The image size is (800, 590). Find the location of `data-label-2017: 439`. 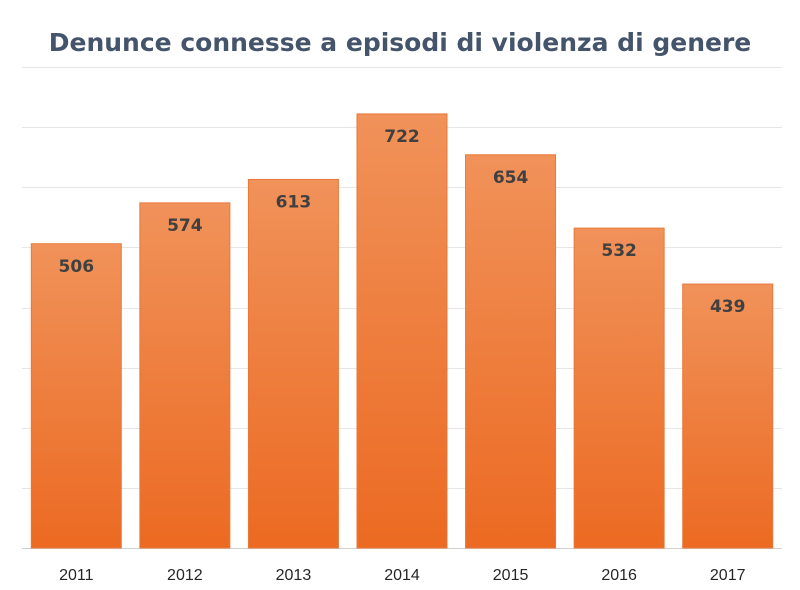

data-label-2017: 439 is located at coordinates (728, 307).